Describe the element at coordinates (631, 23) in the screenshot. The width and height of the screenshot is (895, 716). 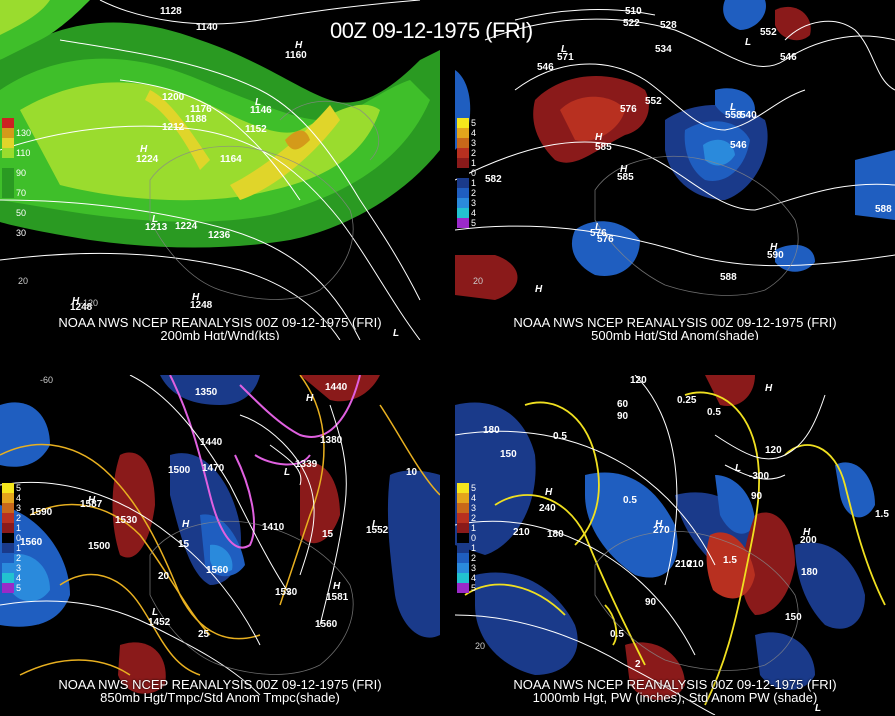
I see `contour-label: 522` at that location.